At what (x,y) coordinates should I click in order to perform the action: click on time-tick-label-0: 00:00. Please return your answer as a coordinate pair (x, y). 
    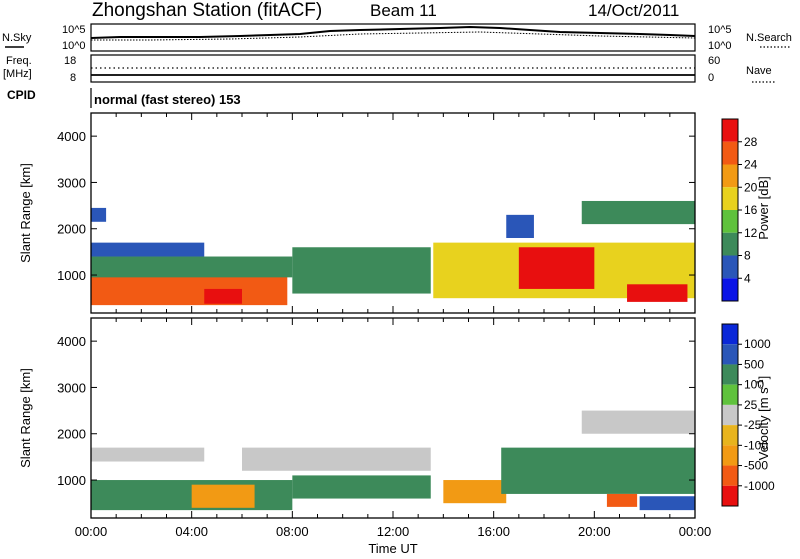
    Looking at the image, I should click on (91, 531).